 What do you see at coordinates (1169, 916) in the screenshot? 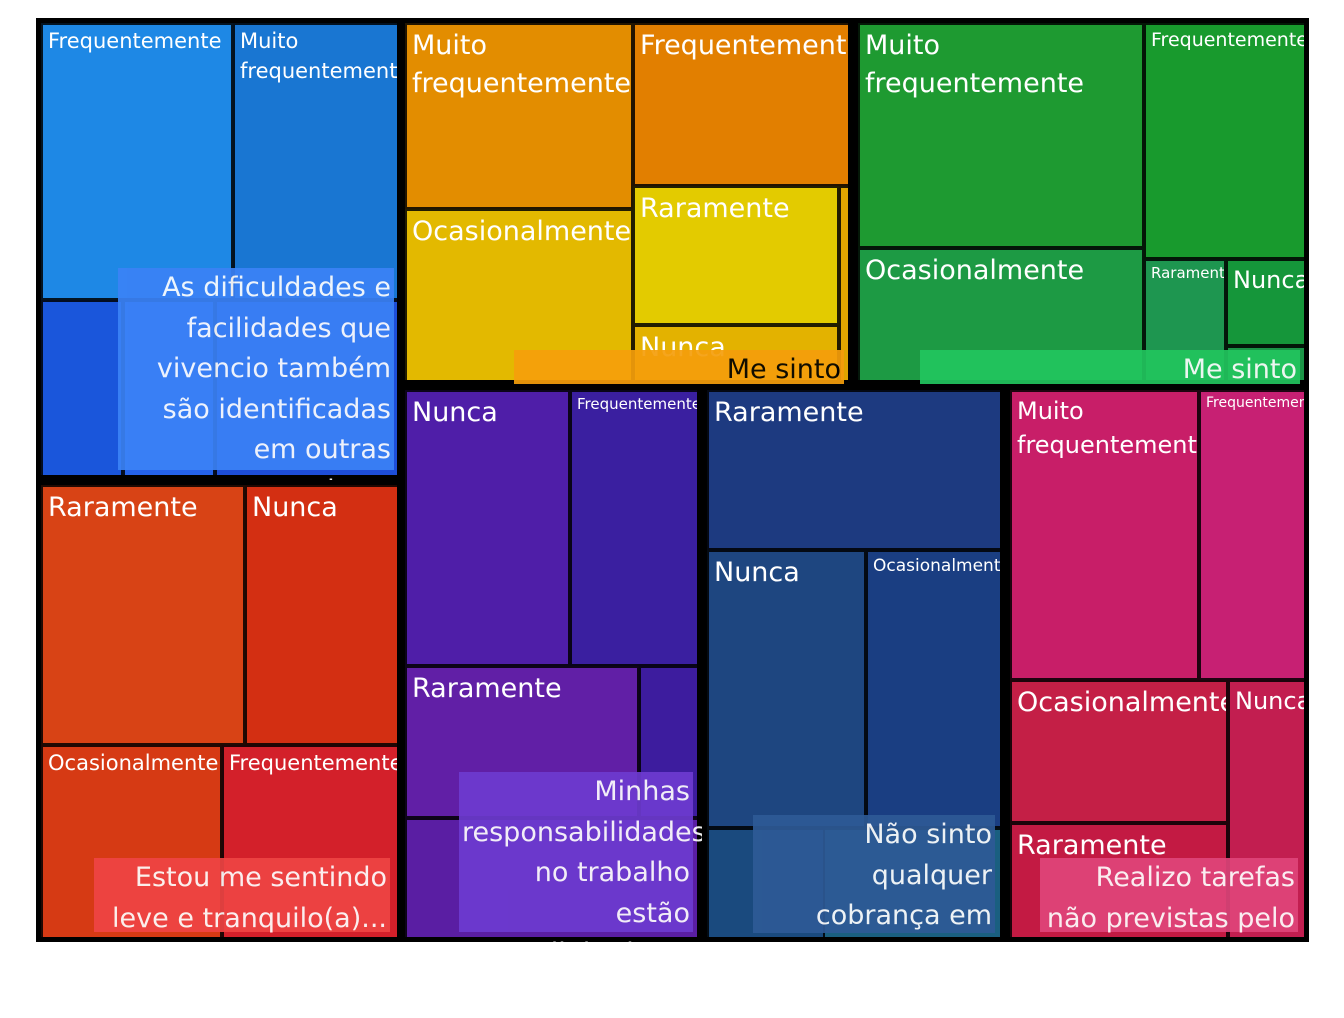
I see `treemap-group-label: Realizo tarefas não previstas pelo cargo` at bounding box center [1169, 916].